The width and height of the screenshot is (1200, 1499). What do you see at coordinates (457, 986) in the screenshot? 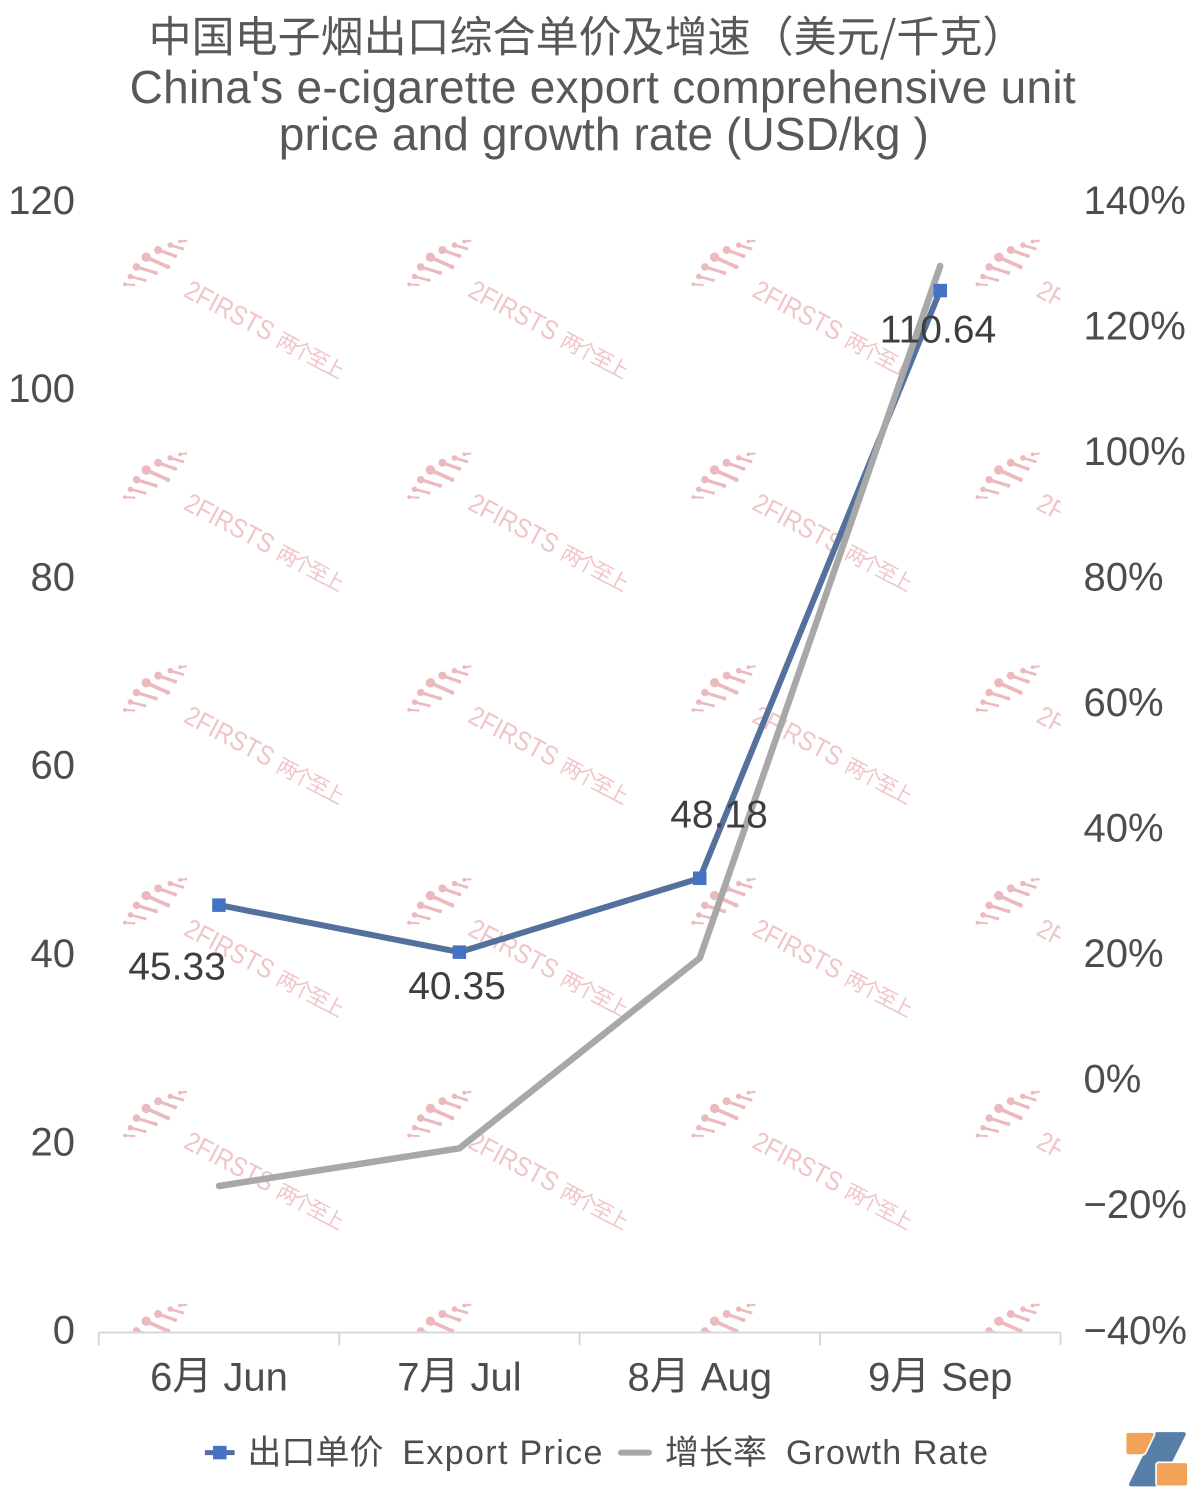
I see `svg-text: 40.35` at bounding box center [457, 986].